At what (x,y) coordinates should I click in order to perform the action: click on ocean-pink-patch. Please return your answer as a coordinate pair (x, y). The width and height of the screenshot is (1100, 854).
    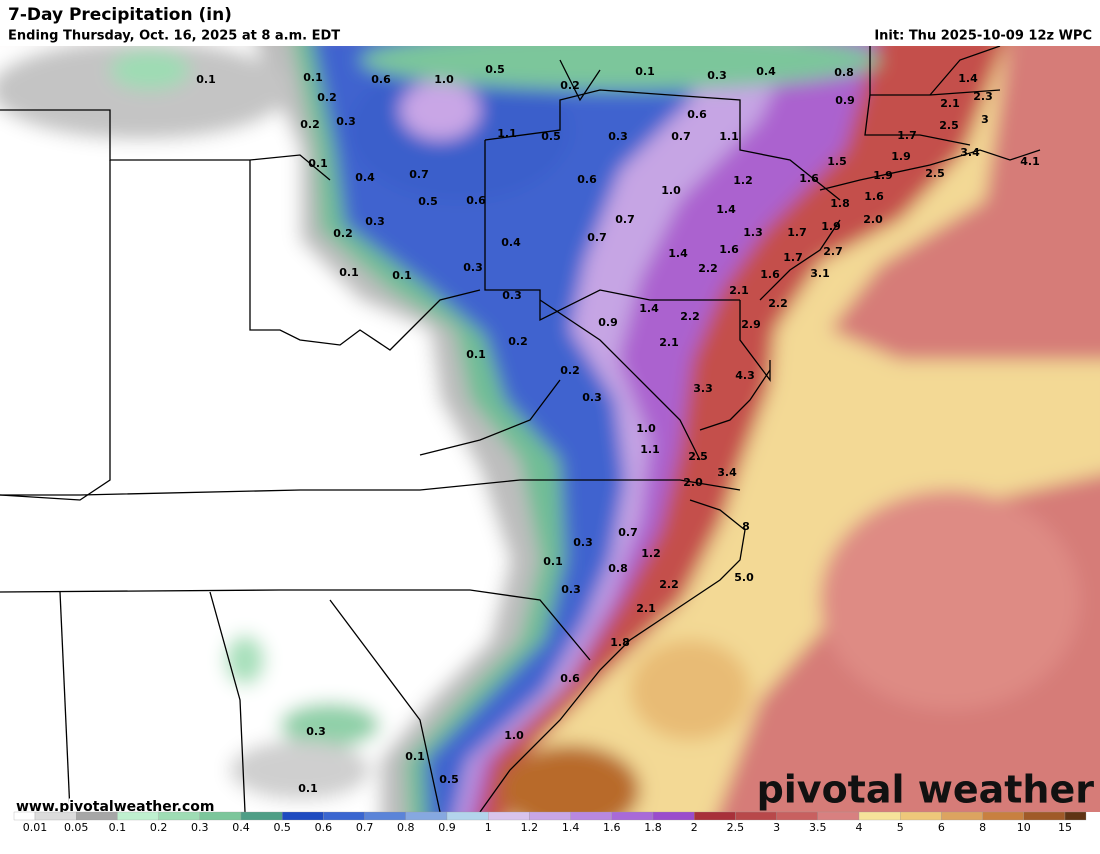
    Looking at the image, I should click on (950, 600).